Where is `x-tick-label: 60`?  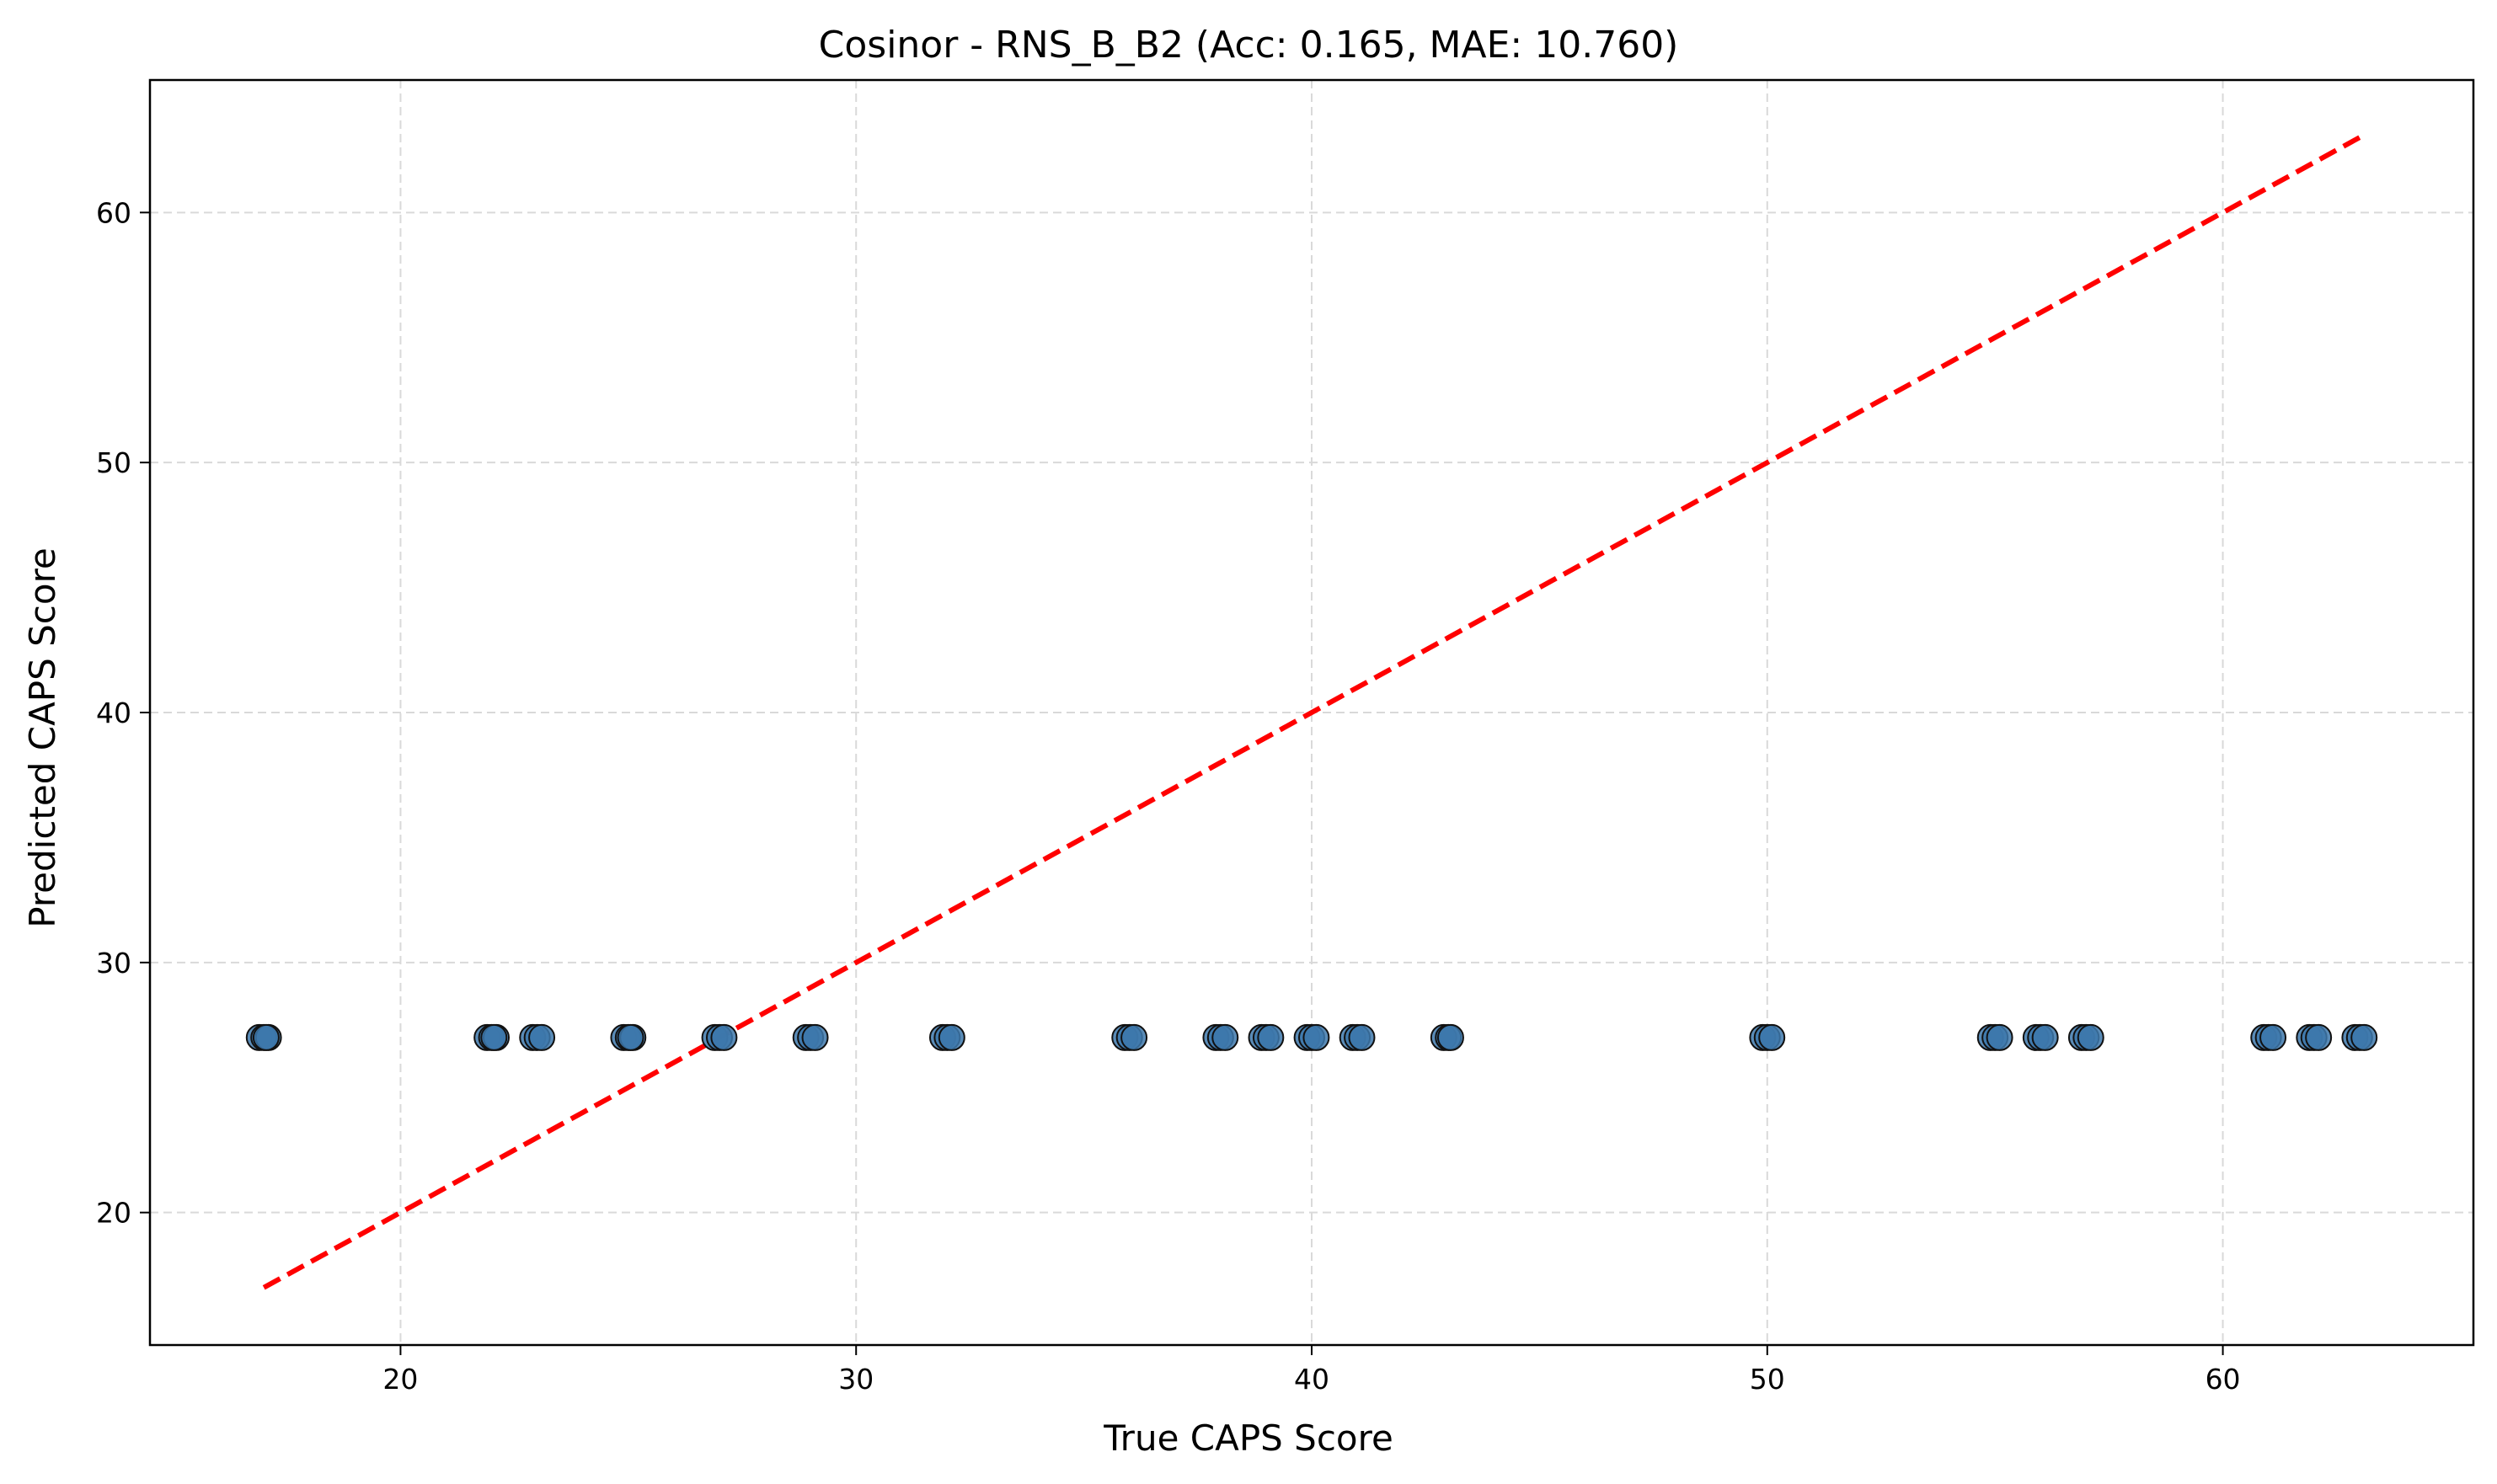 x-tick-label: 60 is located at coordinates (2223, 1380).